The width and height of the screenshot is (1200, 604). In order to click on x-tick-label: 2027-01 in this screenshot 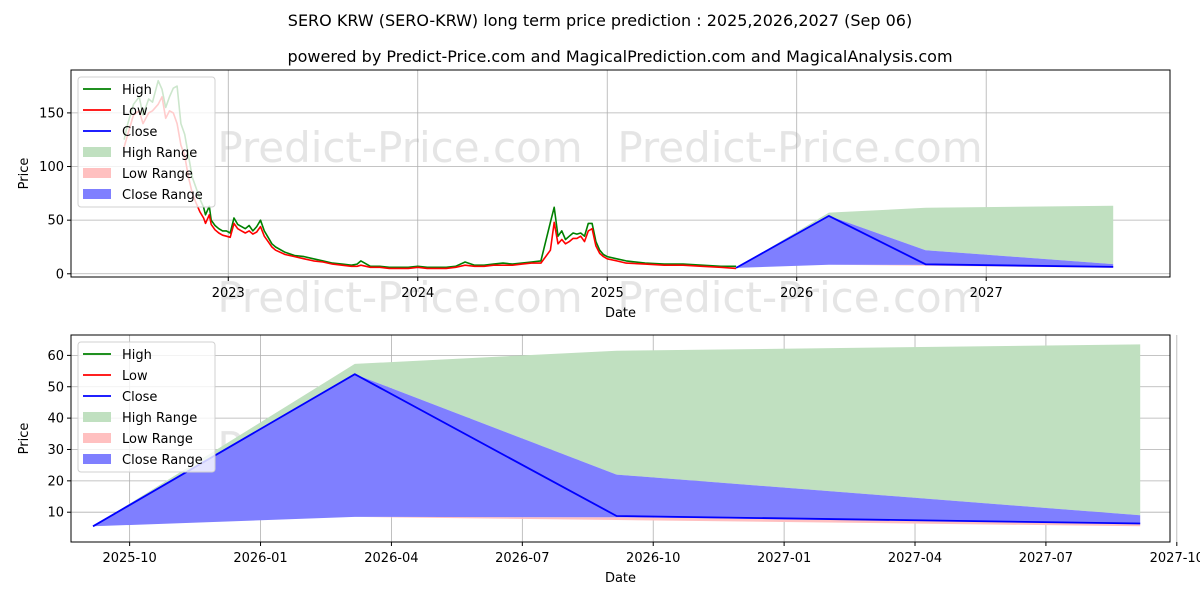, I will do `click(784, 558)`.